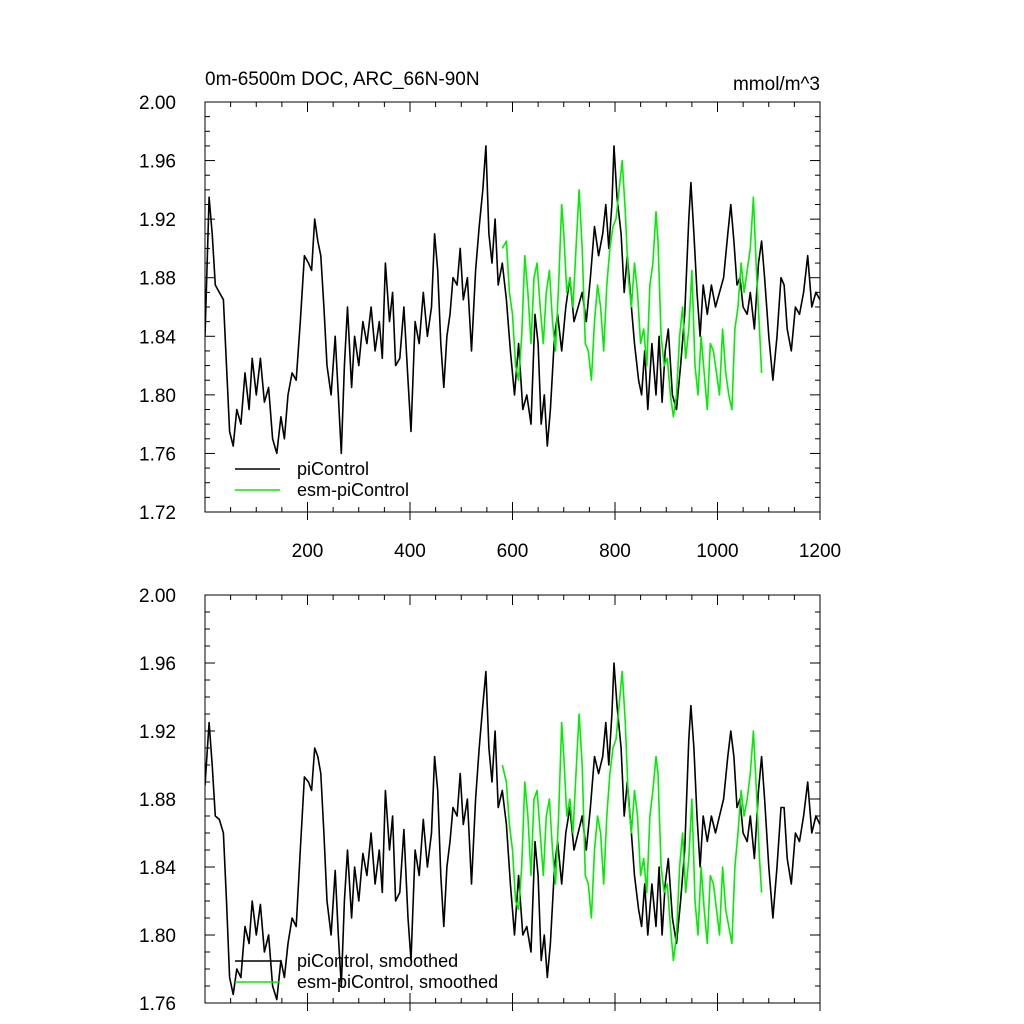 This screenshot has width=1024, height=1024. Describe the element at coordinates (308, 551) in the screenshot. I see `x-tick-label: 200` at that location.